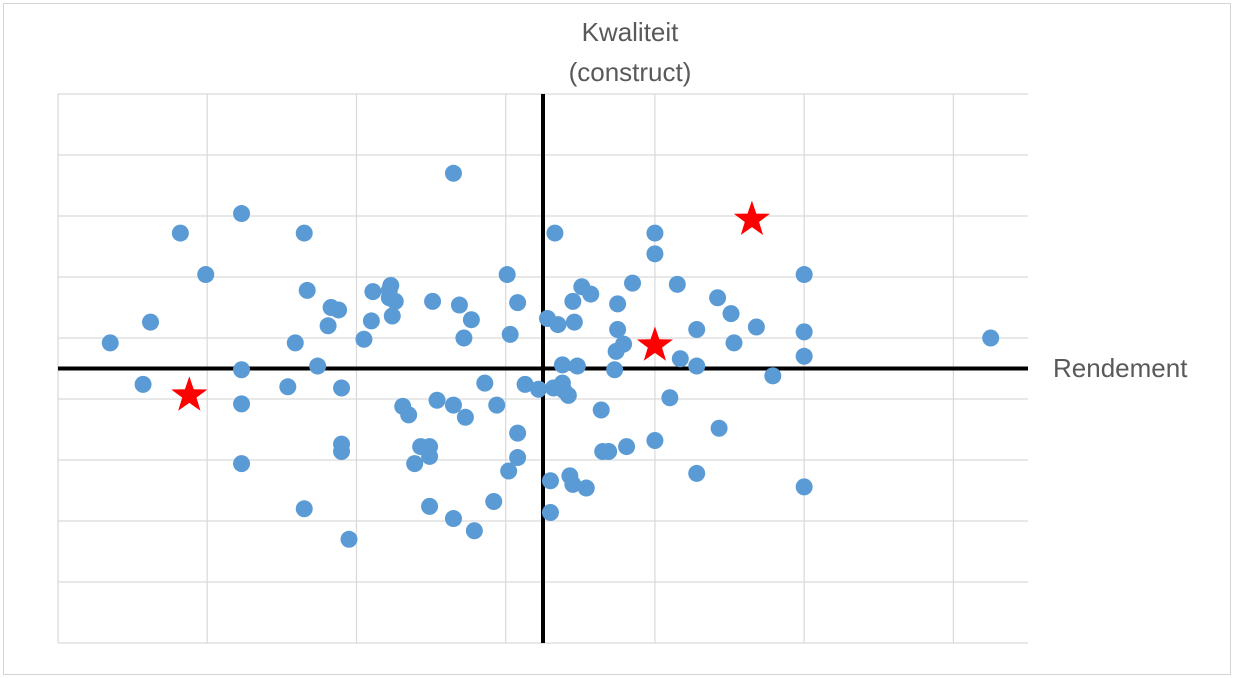 The image size is (1234, 678). What do you see at coordinates (630, 72) in the screenshot?
I see `y-axis-label-line-2: (construct)` at bounding box center [630, 72].